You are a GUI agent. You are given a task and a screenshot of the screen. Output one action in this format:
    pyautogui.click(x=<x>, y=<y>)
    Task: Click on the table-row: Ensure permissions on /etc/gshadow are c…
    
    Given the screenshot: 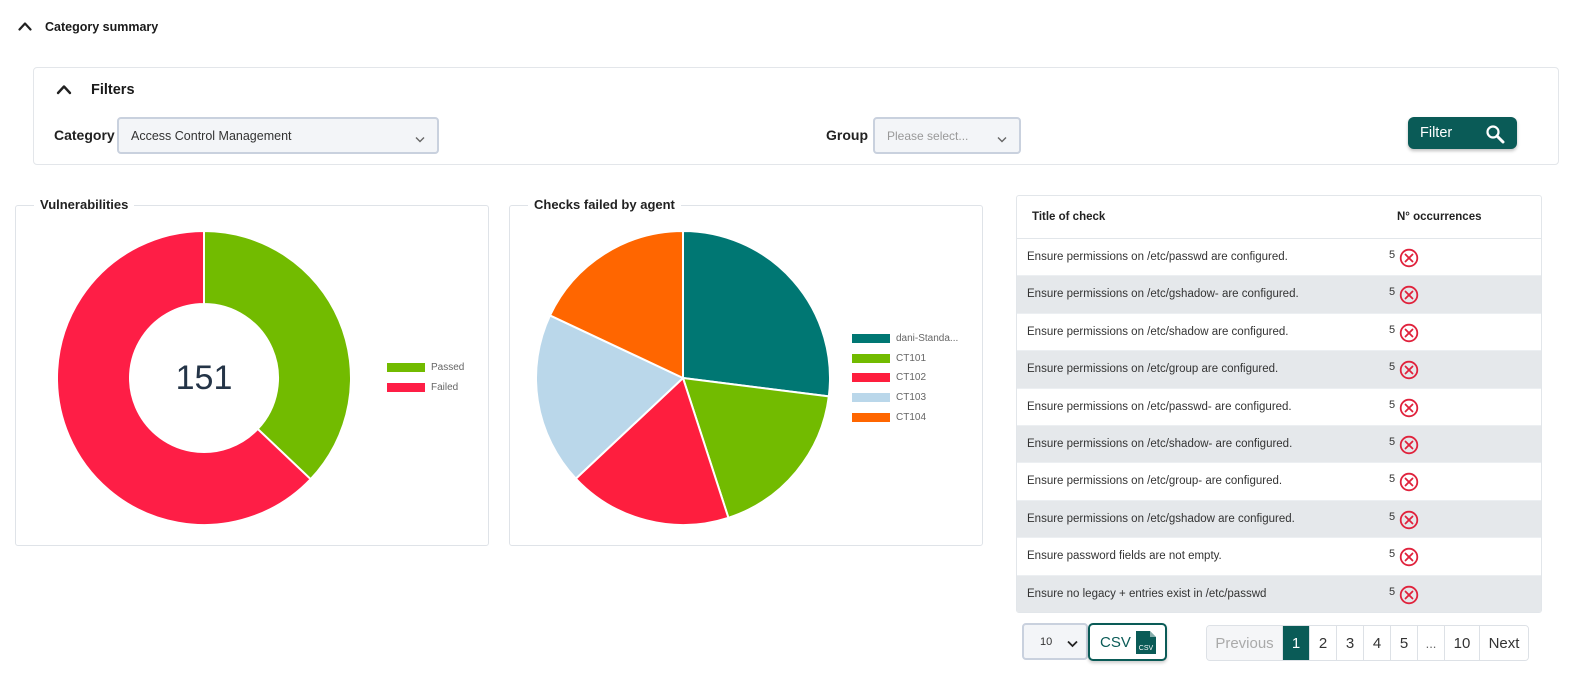 What is the action you would take?
    pyautogui.click(x=1279, y=519)
    